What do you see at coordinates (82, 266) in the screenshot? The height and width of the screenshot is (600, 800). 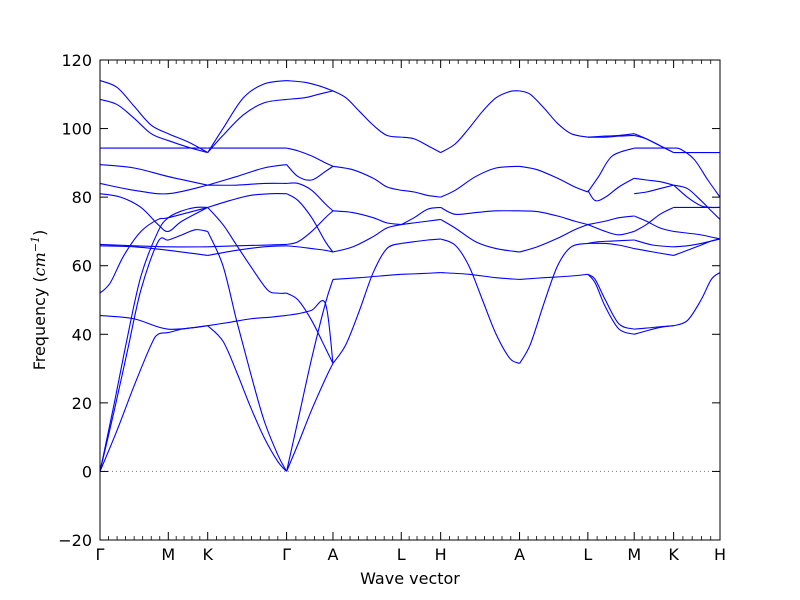 I see `y-tick-label: 60` at bounding box center [82, 266].